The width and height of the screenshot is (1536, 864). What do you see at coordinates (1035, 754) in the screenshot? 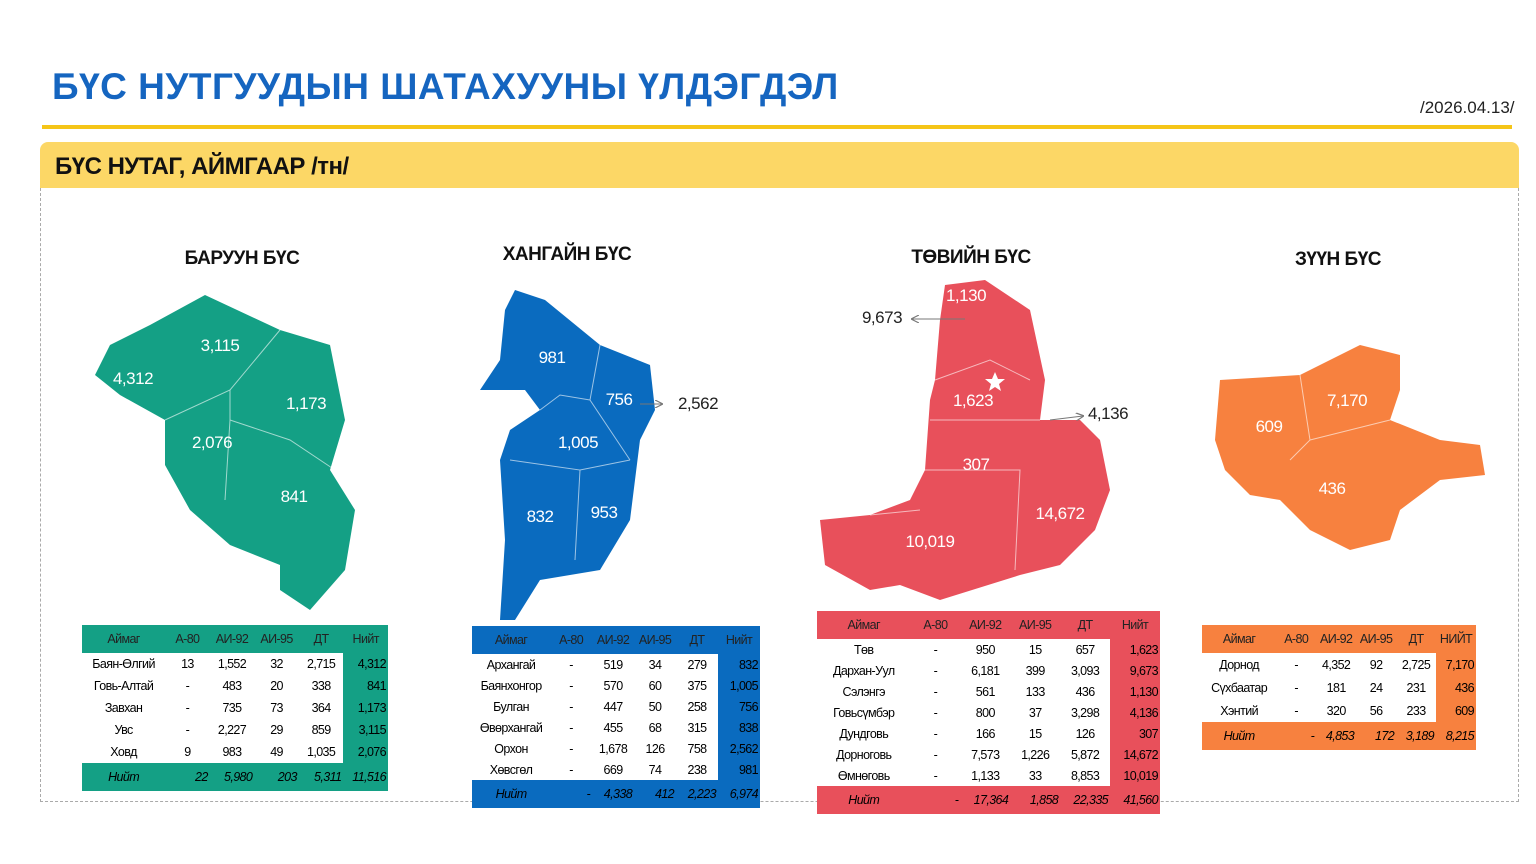
I see `table-cell: 1,226` at bounding box center [1035, 754].